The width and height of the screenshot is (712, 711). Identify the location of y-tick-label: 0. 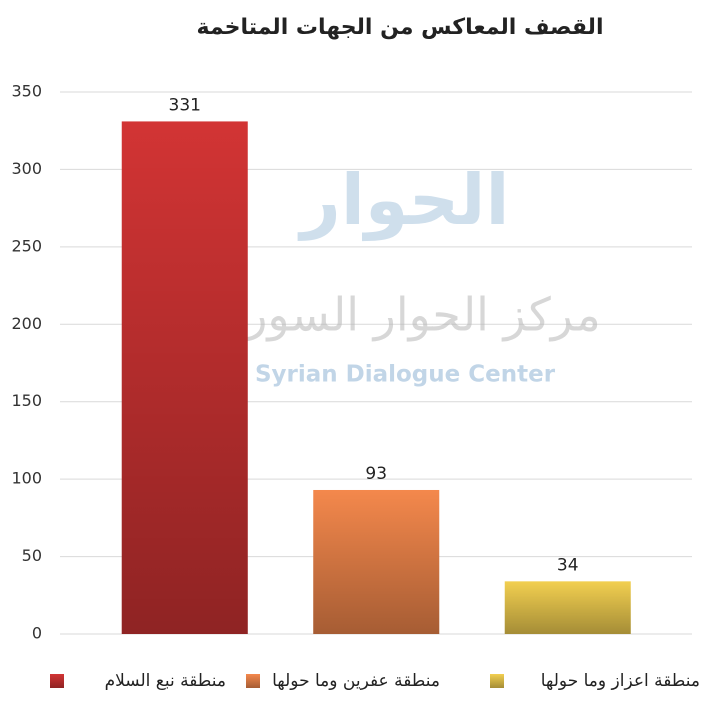
(37, 633).